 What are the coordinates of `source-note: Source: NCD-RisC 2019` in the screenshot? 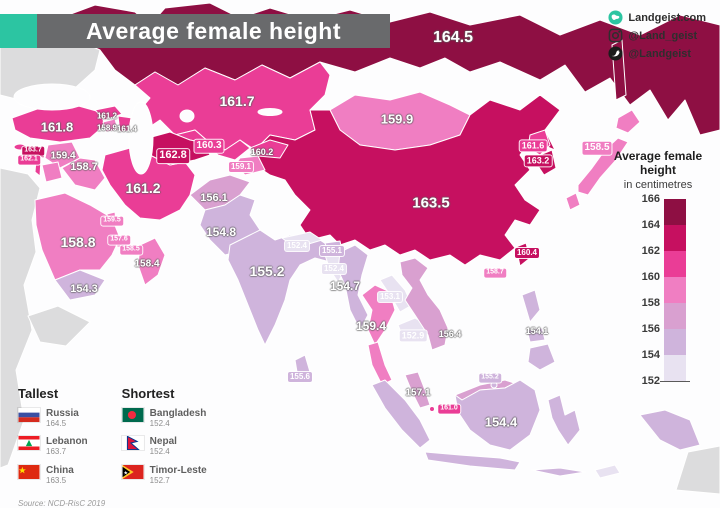 It's located at (62, 503).